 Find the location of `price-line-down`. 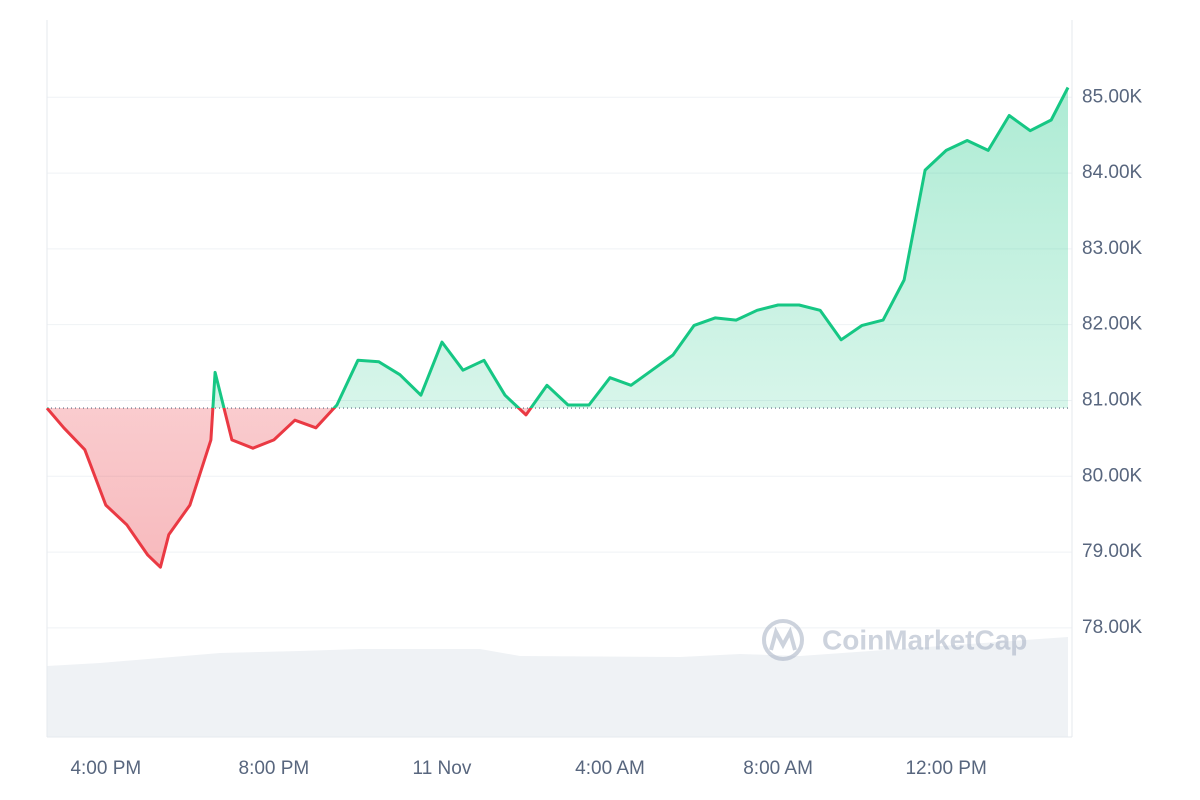

price-line-down is located at coordinates (289, 488).